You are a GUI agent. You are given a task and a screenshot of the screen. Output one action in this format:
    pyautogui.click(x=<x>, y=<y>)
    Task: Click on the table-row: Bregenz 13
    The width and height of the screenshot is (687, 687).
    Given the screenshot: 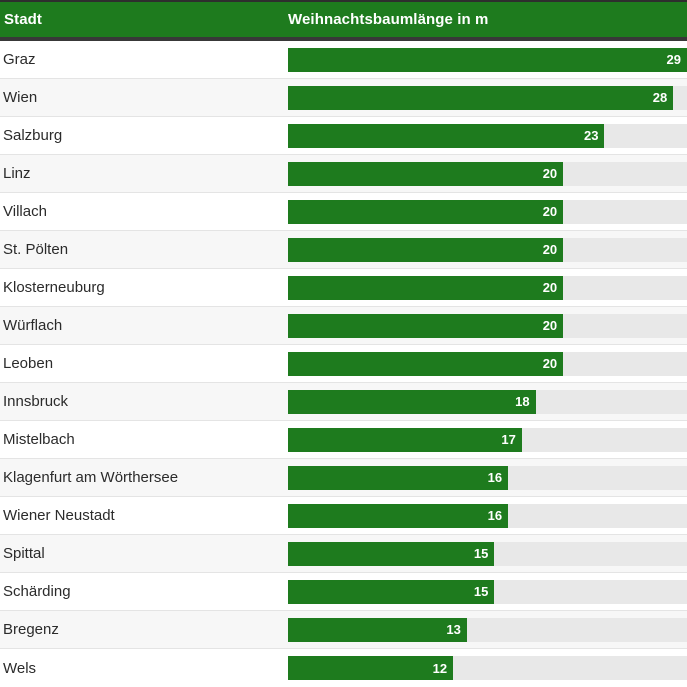 What is the action you would take?
    pyautogui.click(x=343, y=630)
    